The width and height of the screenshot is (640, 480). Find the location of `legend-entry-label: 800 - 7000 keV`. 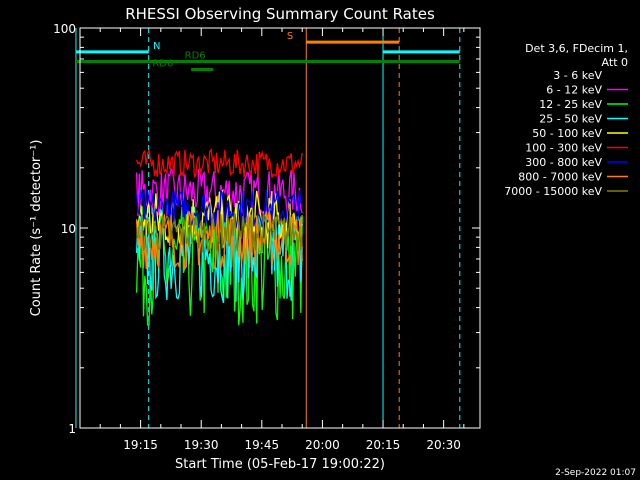

legend-entry-label: 800 - 7000 keV is located at coordinates (560, 177).